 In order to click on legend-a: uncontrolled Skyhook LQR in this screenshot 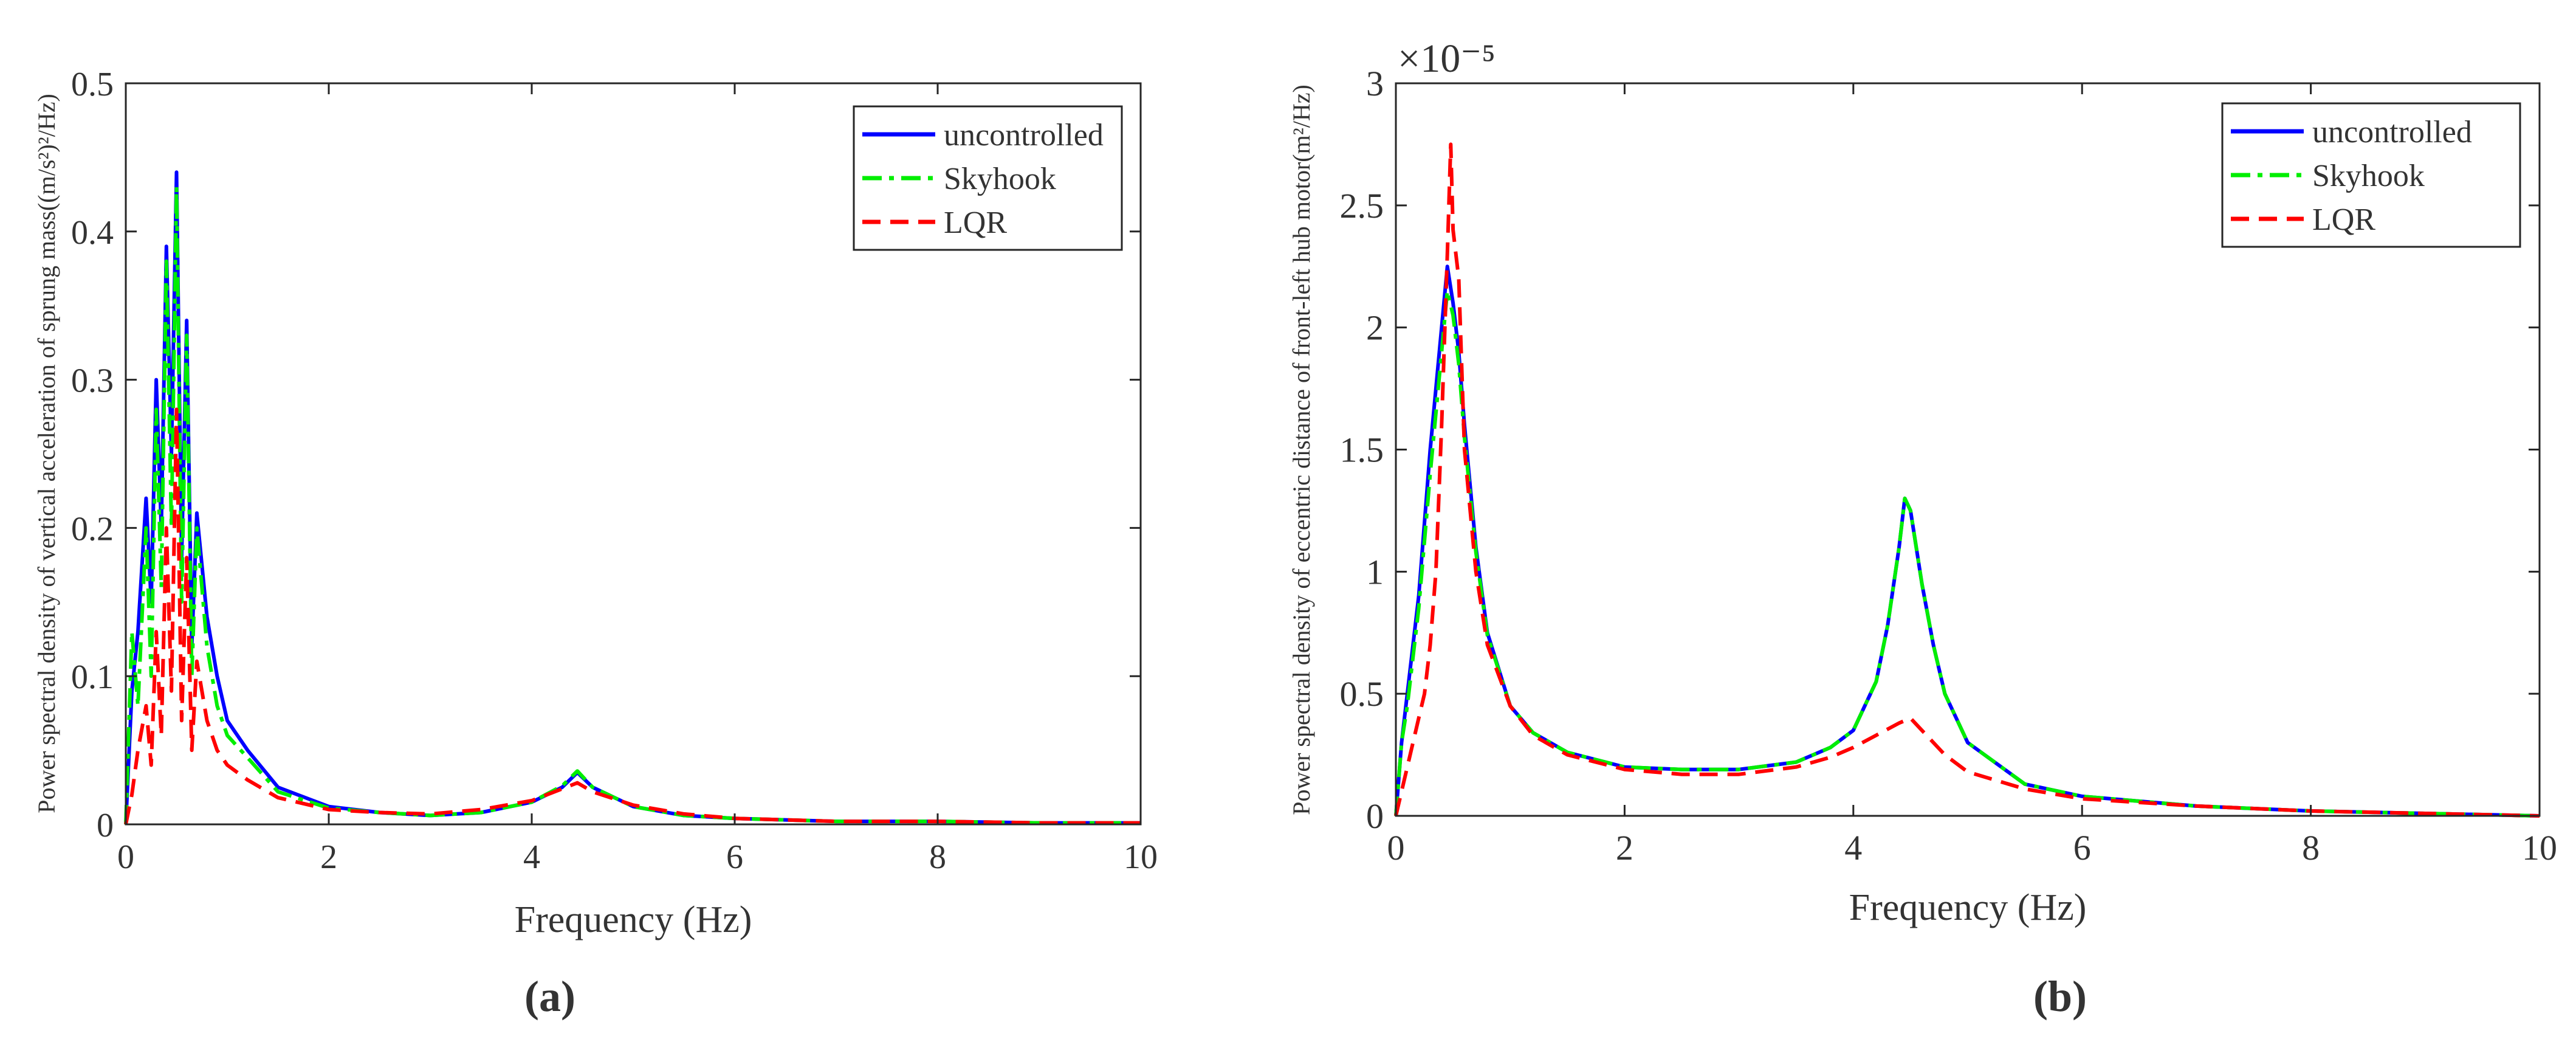, I will do `click(988, 178)`.